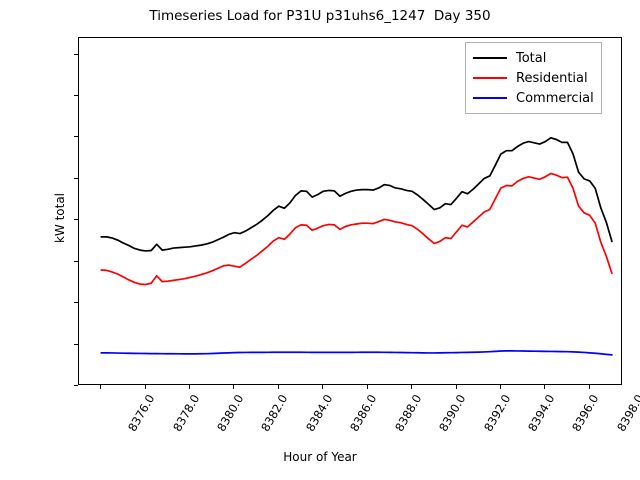 The image size is (640, 480). What do you see at coordinates (490, 98) in the screenshot?
I see `legend-swatch-commercial` at bounding box center [490, 98].